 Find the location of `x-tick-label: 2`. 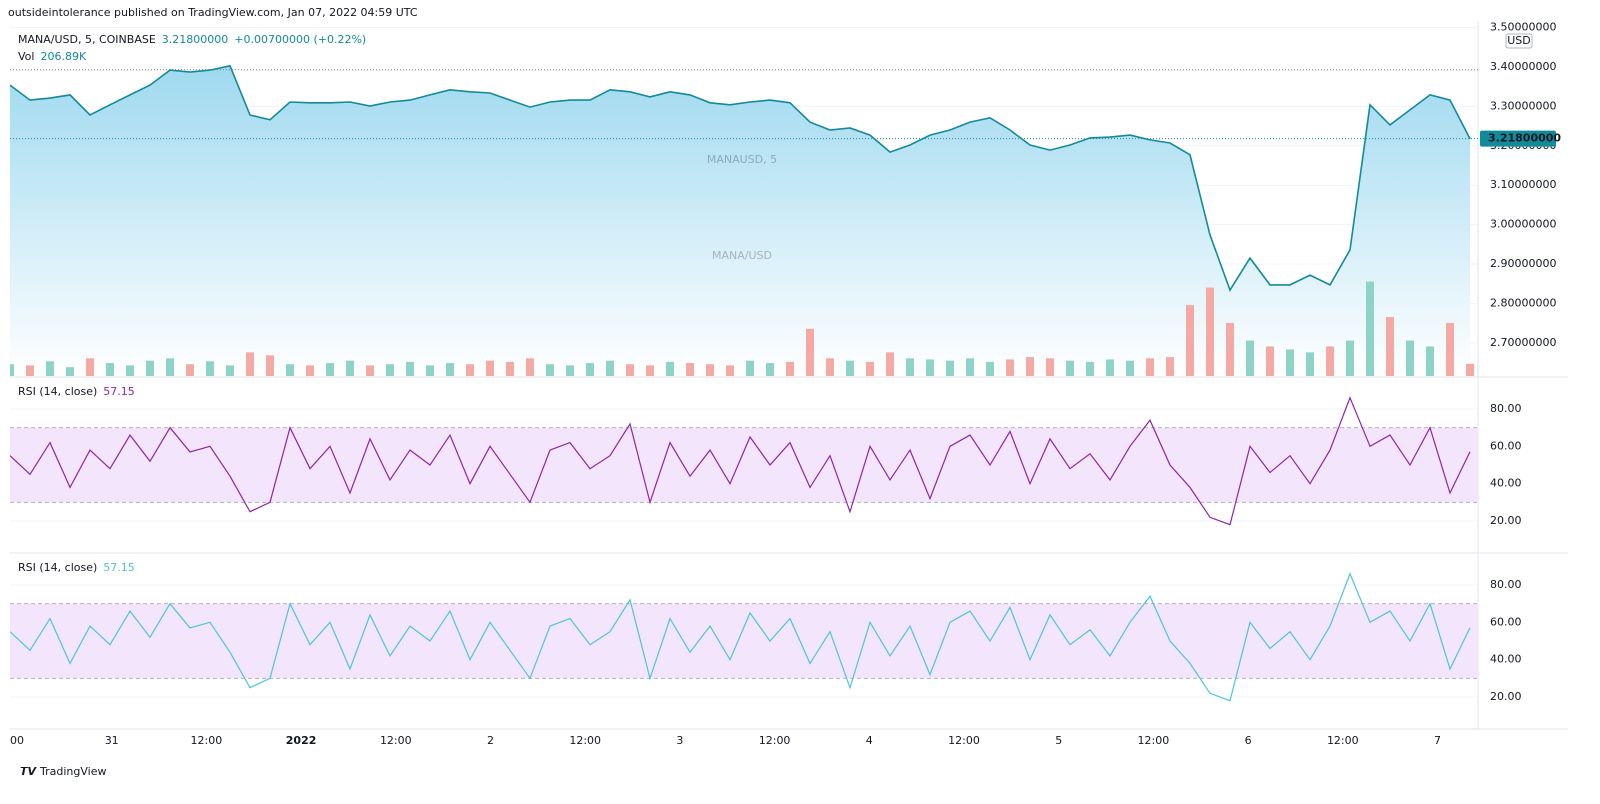

x-tick-label: 2 is located at coordinates (490, 740).